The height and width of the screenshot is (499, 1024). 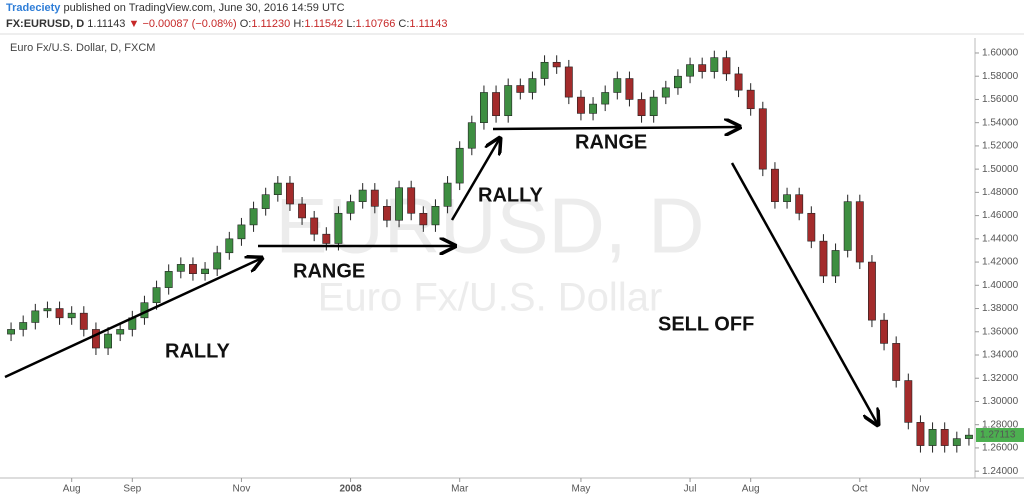 What do you see at coordinates (860, 489) in the screenshot?
I see `x-tick-label: Oct` at bounding box center [860, 489].